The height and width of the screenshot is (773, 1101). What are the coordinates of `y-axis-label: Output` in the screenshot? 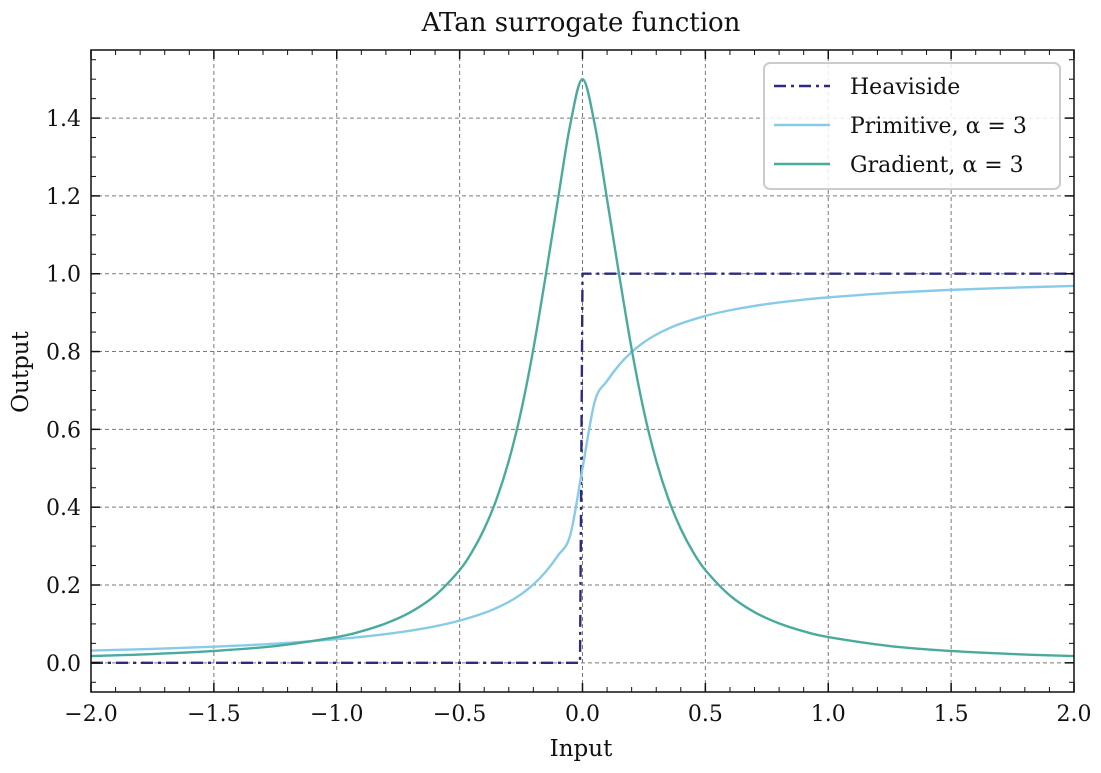 It's located at (21, 371).